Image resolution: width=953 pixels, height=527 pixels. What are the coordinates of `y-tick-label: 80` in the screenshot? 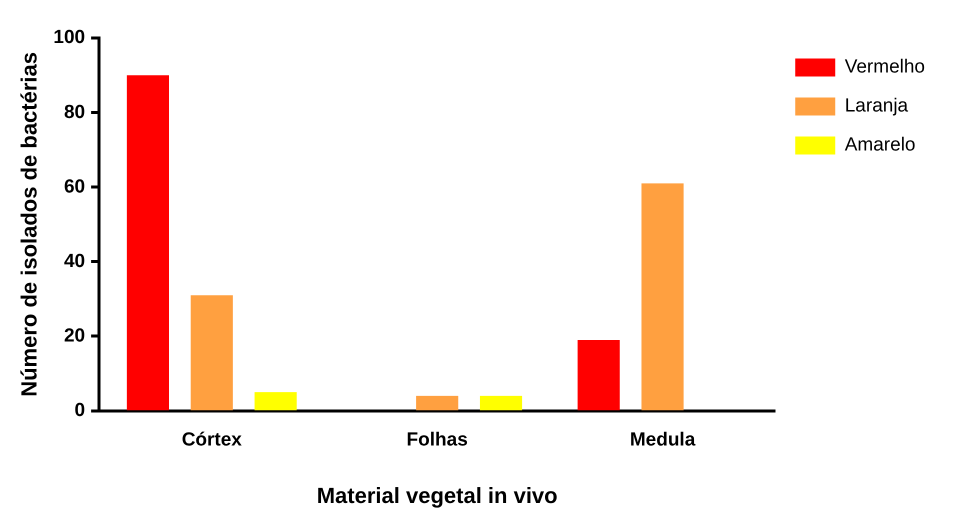 It's located at (75, 112).